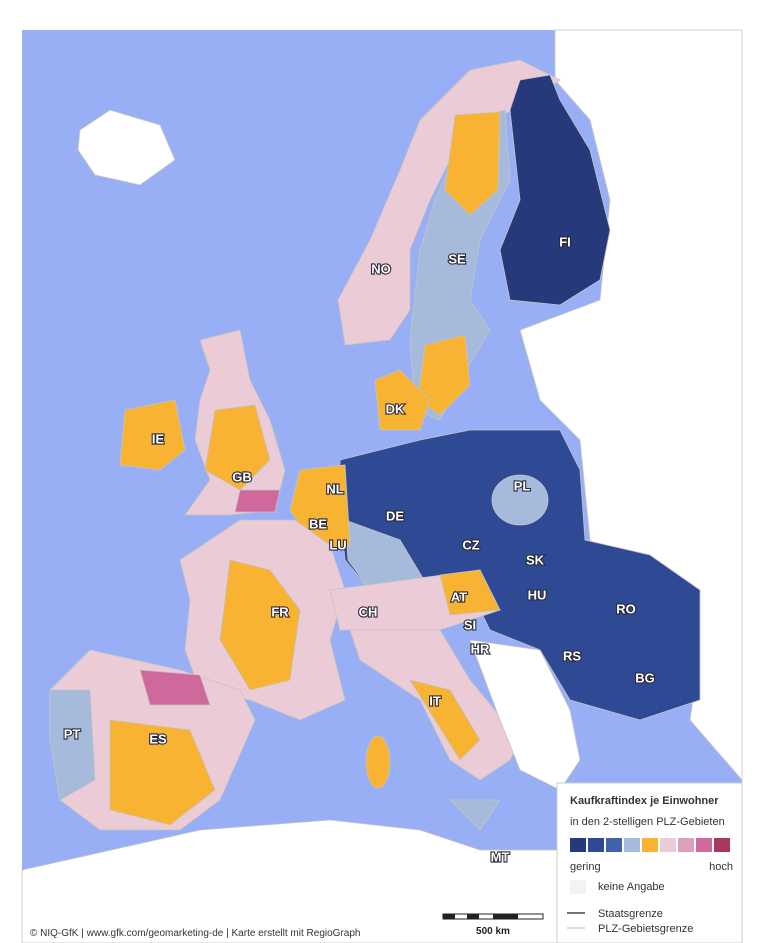 This screenshot has height=943, width=768. I want to click on ireland, so click(152, 435).